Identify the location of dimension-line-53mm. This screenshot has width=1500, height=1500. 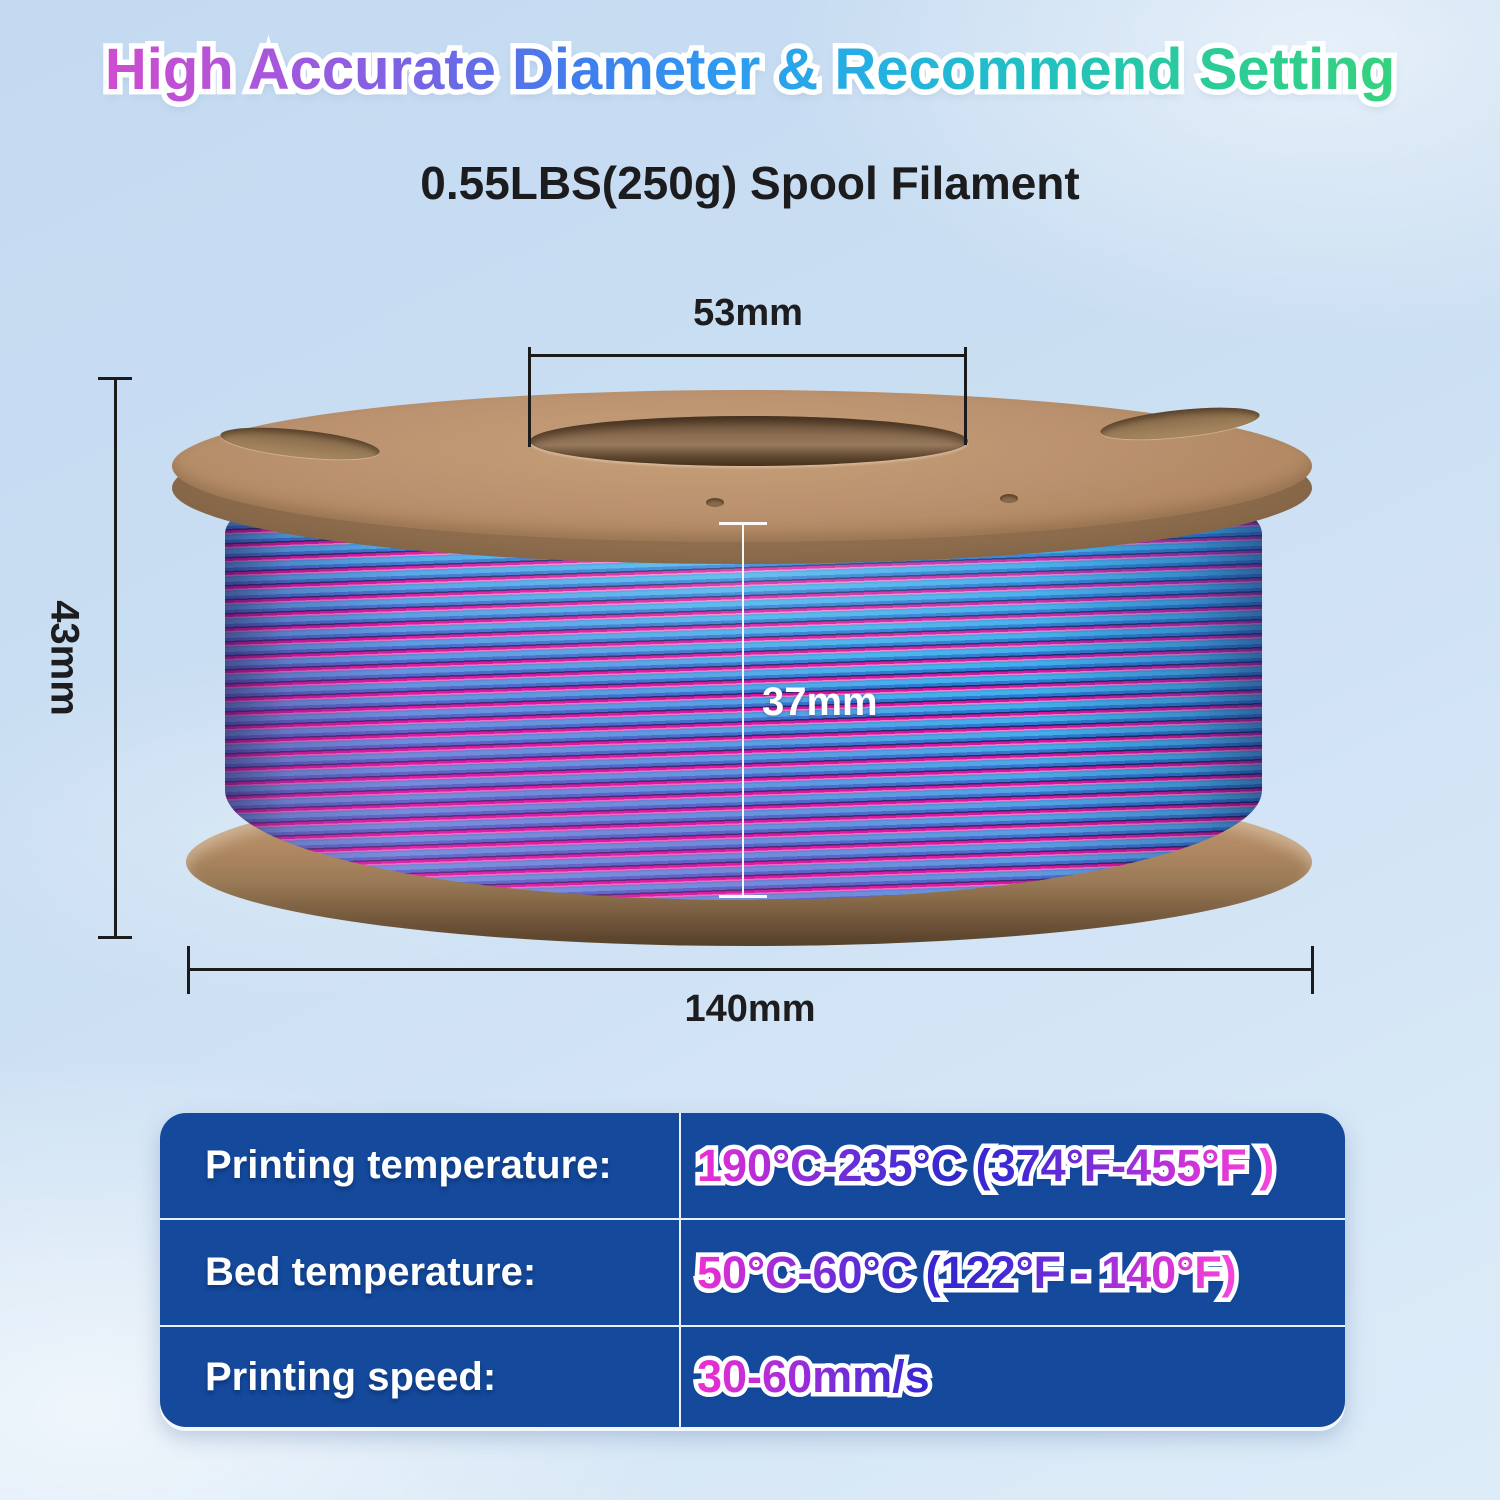
(748, 355).